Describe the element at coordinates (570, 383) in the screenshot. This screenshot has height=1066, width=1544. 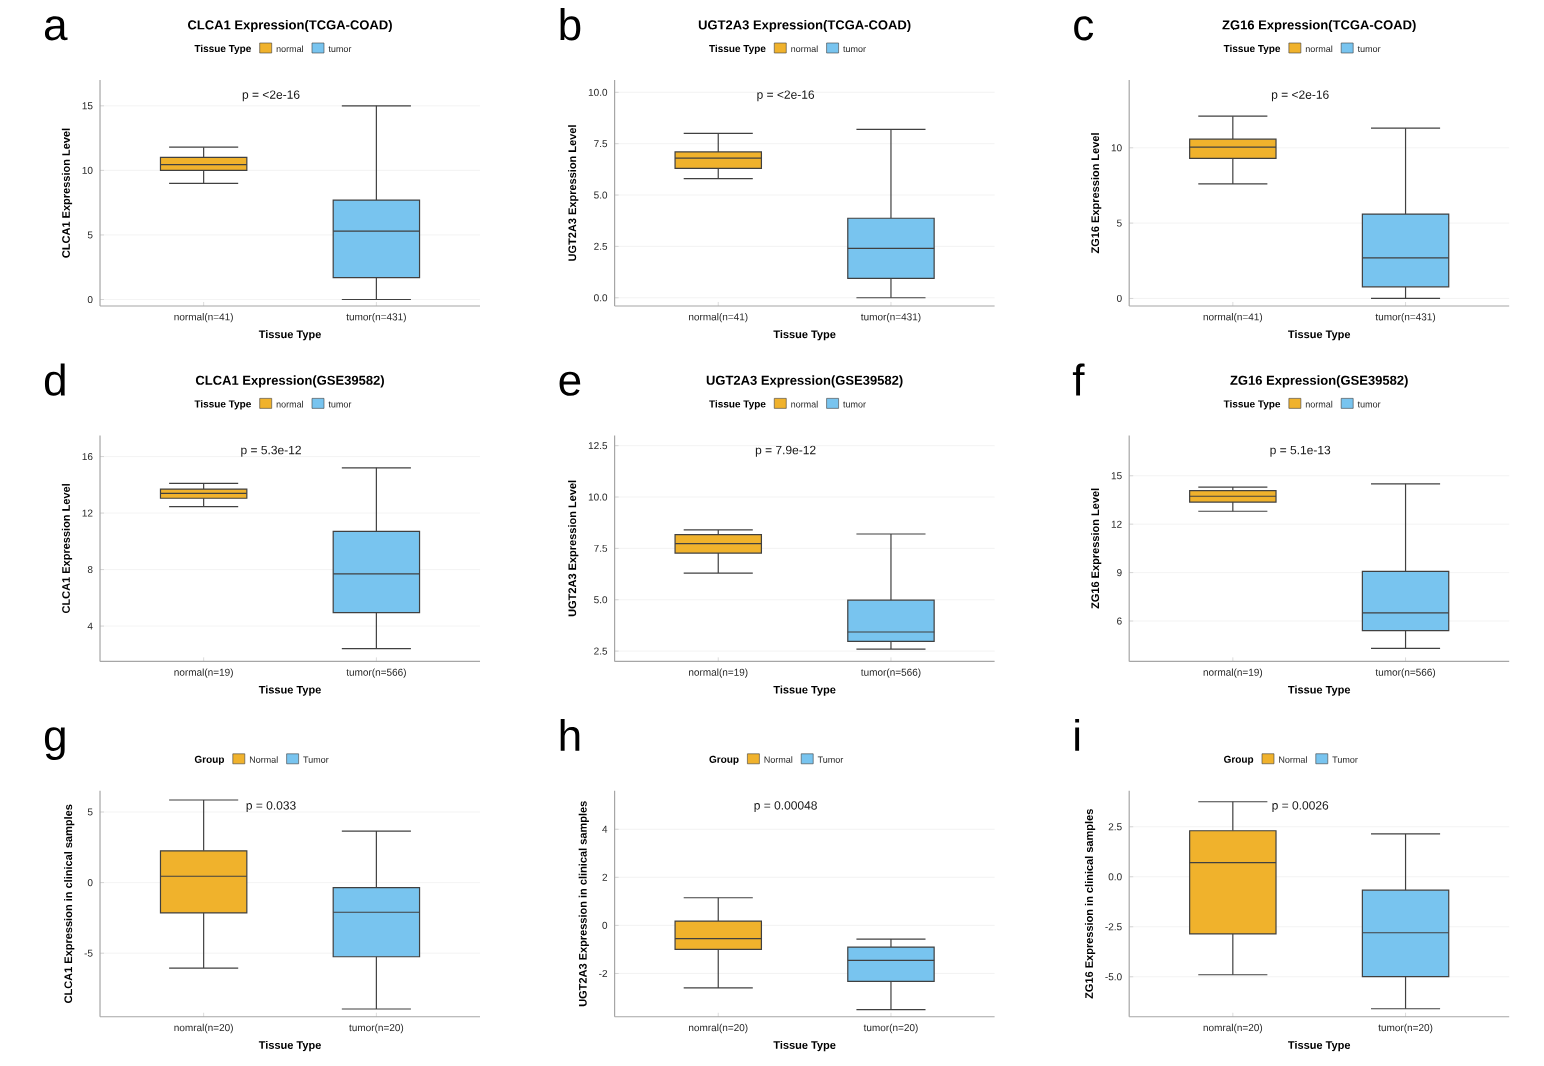
I see `text: e` at that location.